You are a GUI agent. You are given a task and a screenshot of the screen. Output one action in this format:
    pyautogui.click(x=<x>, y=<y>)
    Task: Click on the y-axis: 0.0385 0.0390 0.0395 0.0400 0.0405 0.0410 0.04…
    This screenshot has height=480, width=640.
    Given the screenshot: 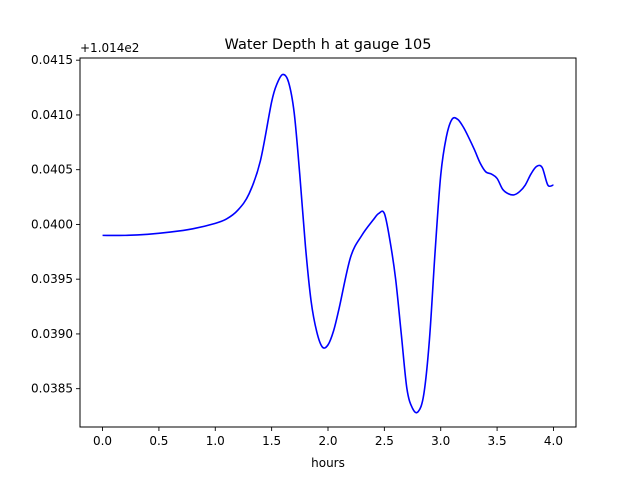 What is the action you would take?
    pyautogui.click(x=55, y=224)
    